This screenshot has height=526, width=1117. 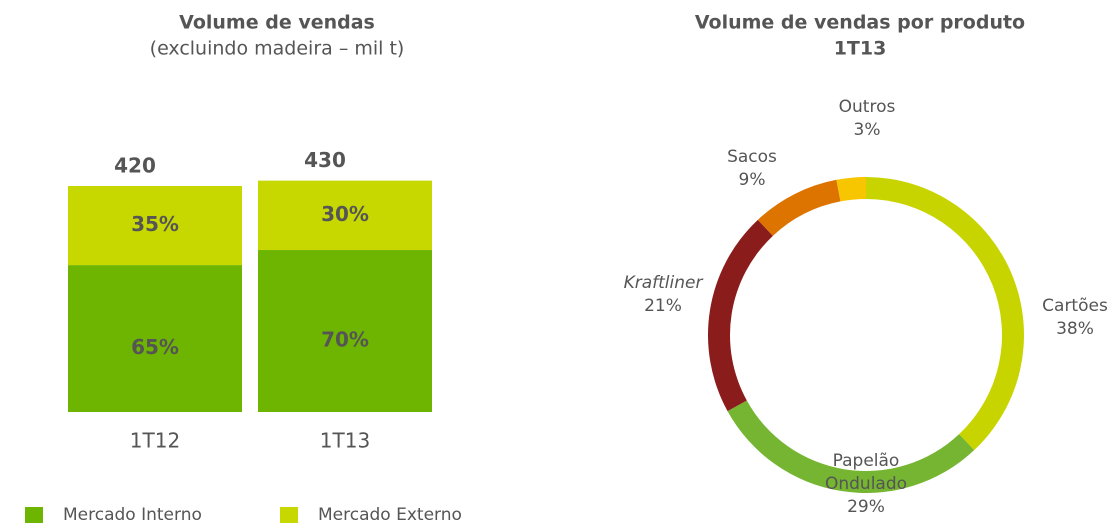 I want to click on data-label: 65%, so click(x=155, y=347).